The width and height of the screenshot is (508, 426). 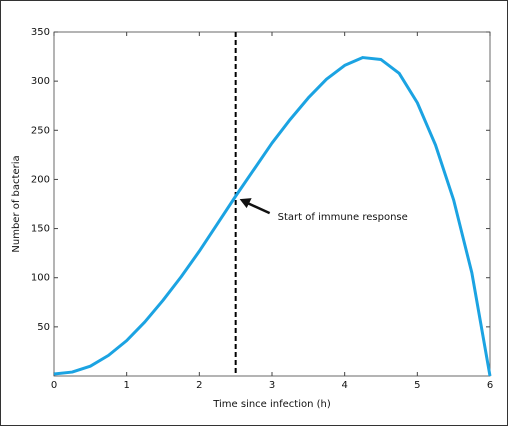 What do you see at coordinates (40, 229) in the screenshot?
I see `y-tick-label: 150` at bounding box center [40, 229].